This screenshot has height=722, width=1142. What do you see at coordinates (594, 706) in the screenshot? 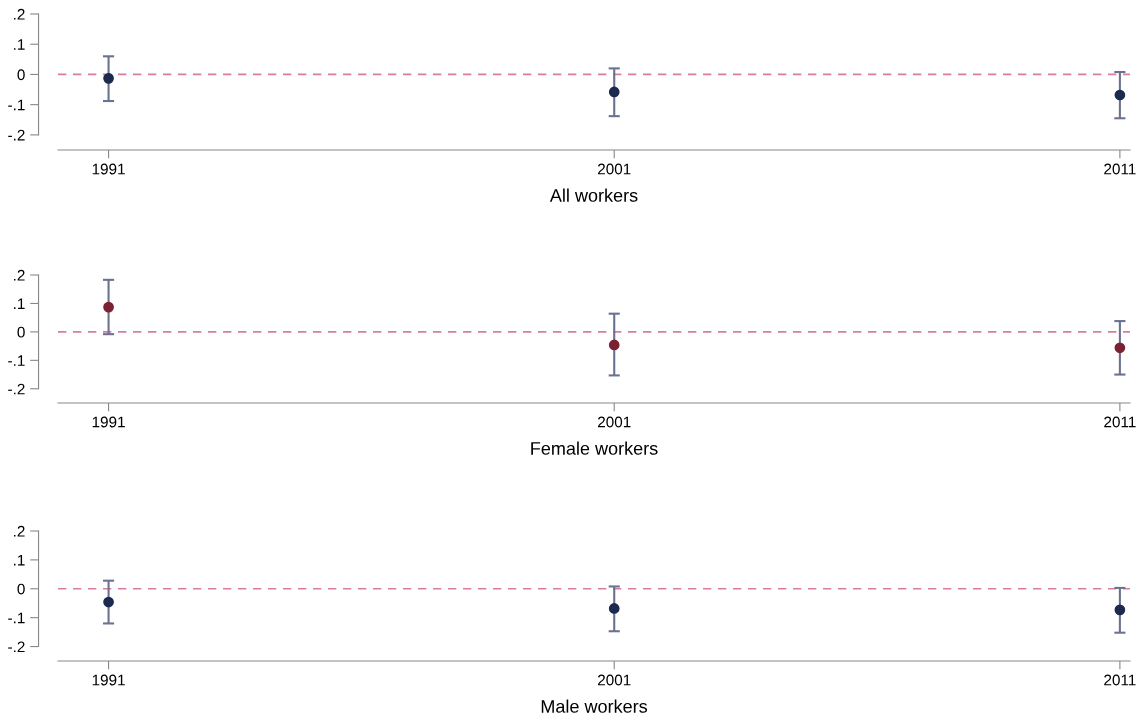
I see `x-axis-title: Male workers` at bounding box center [594, 706].